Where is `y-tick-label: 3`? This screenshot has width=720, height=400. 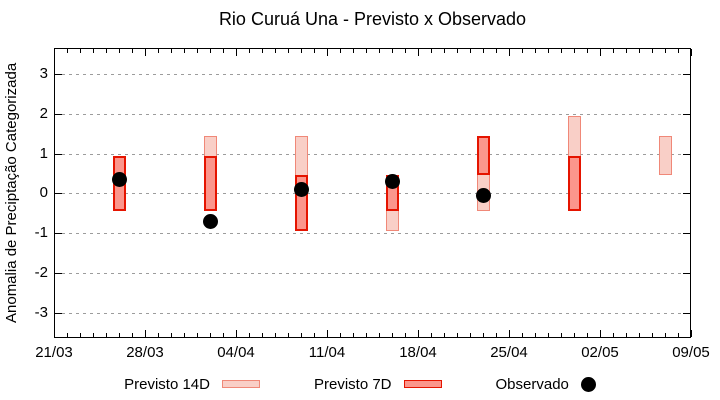 y-tick-label: 3 is located at coordinates (43, 73).